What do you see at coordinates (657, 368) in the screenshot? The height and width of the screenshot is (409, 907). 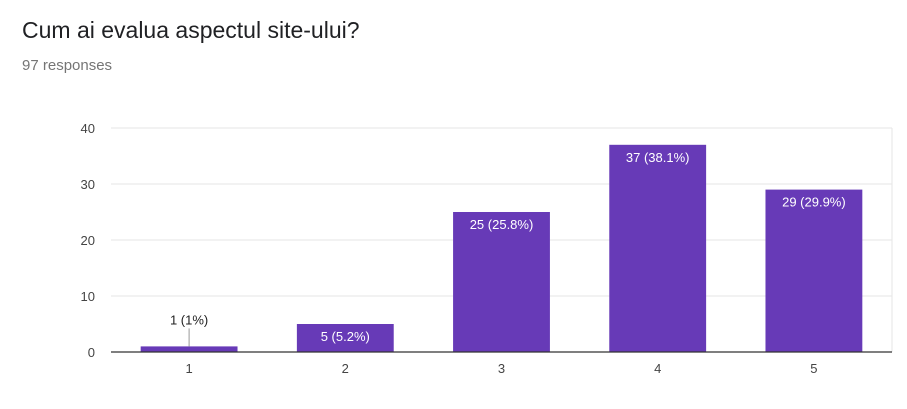 I see `x-tick-label: 4` at bounding box center [657, 368].